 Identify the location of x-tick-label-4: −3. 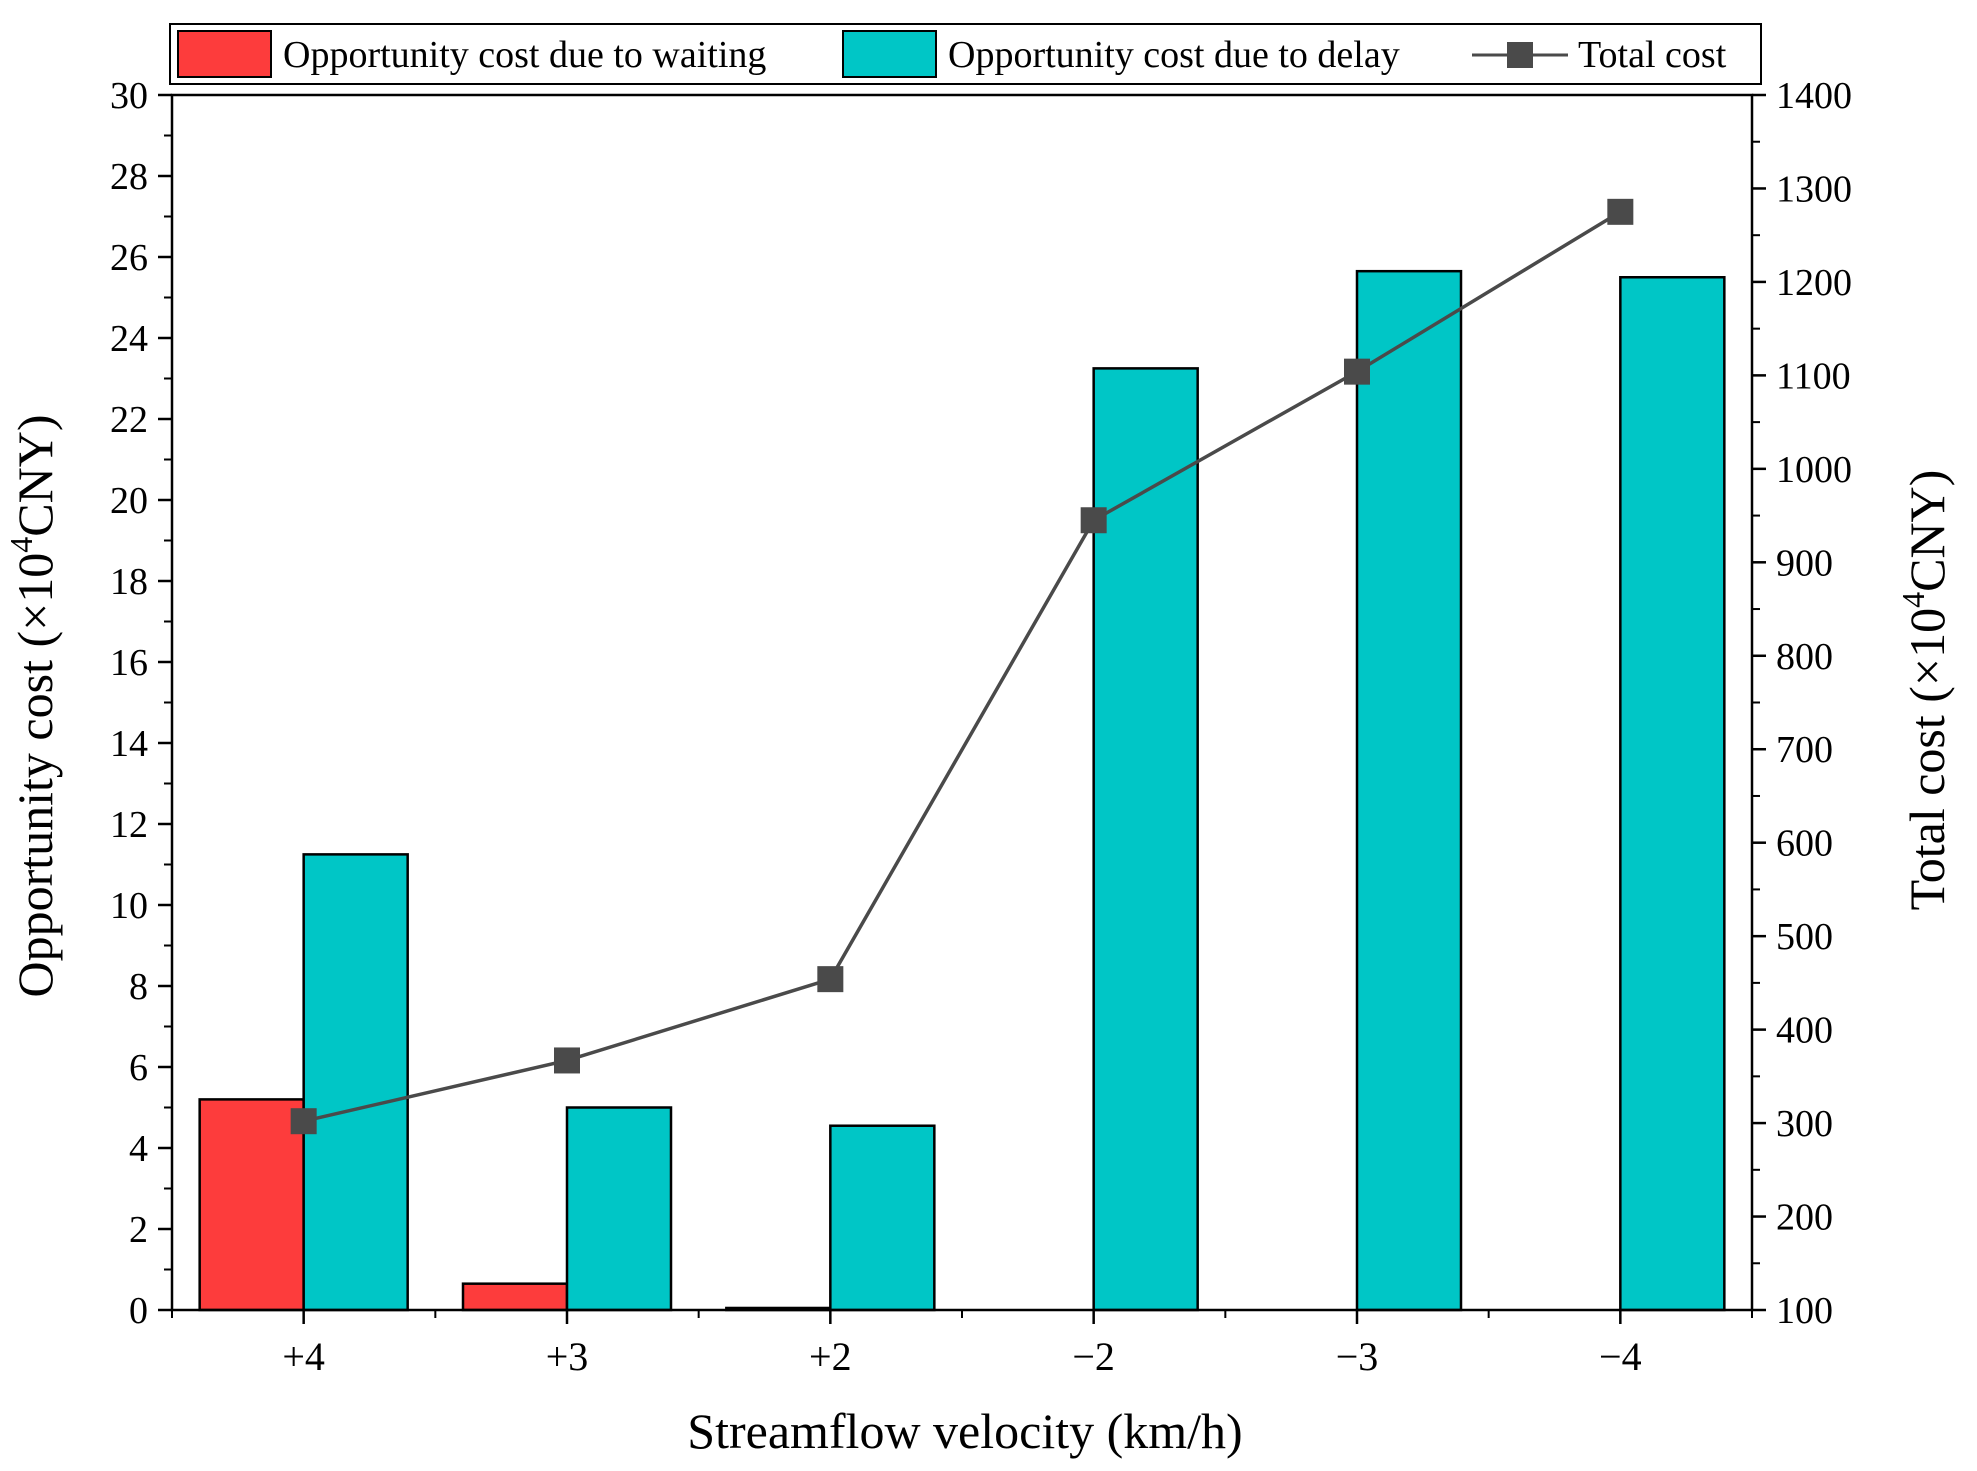
(1357, 1356).